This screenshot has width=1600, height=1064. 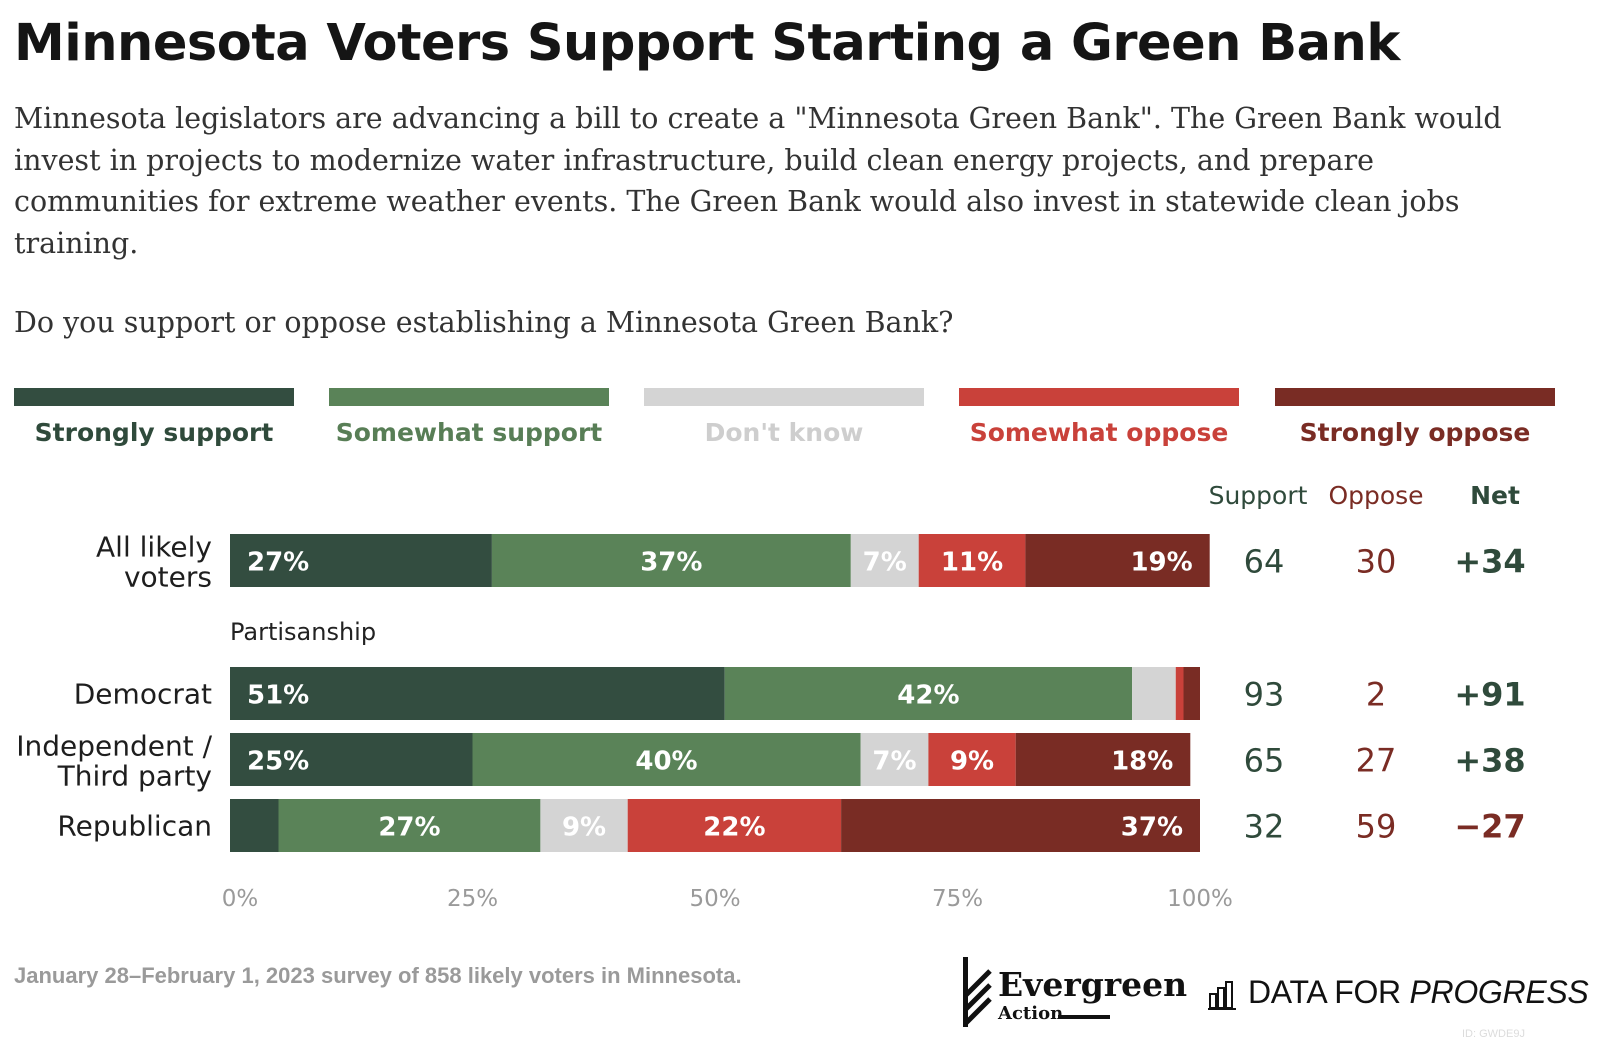 I want to click on data-label: 40%, so click(x=666, y=762).